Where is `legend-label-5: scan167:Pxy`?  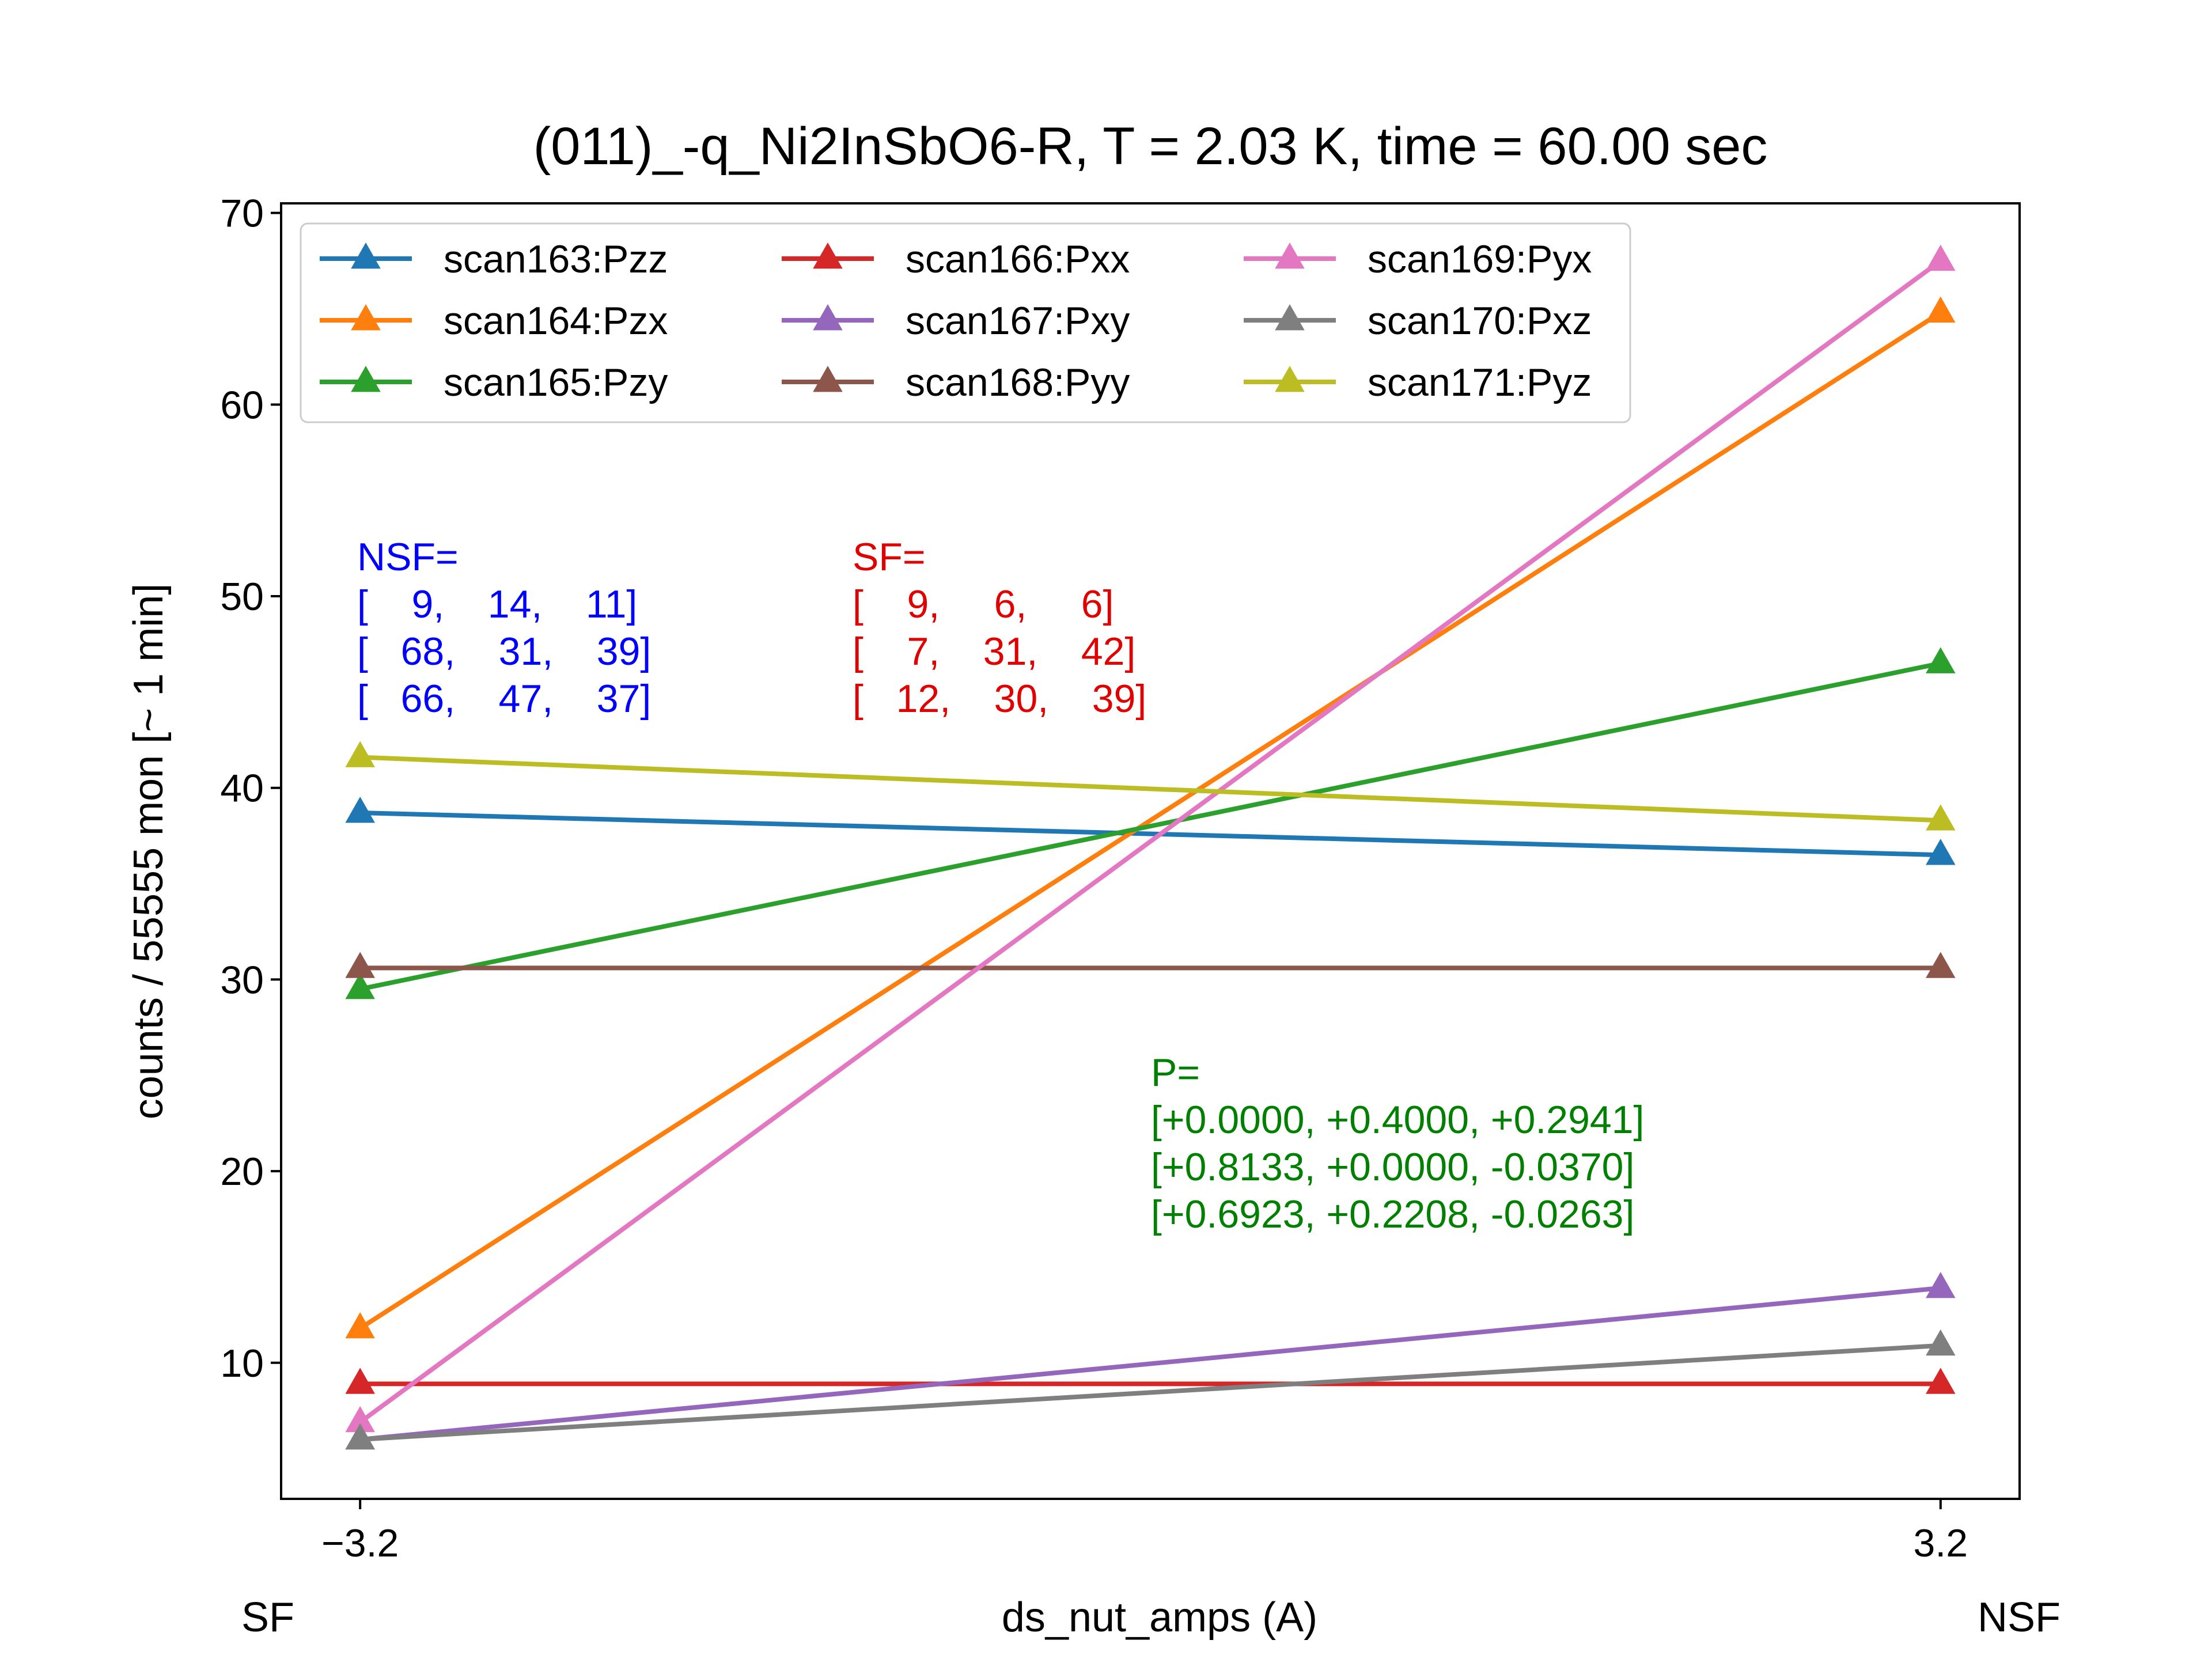 legend-label-5: scan167:Pxy is located at coordinates (1018, 321).